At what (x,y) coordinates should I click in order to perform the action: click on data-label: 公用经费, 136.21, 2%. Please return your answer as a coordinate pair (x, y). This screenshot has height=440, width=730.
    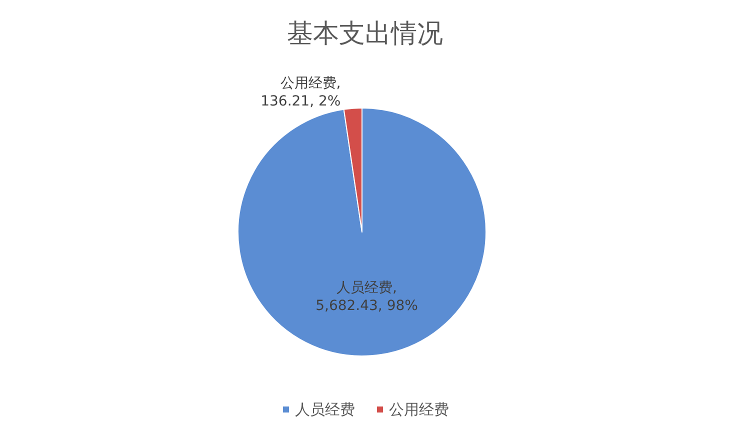
    Looking at the image, I should click on (300, 92).